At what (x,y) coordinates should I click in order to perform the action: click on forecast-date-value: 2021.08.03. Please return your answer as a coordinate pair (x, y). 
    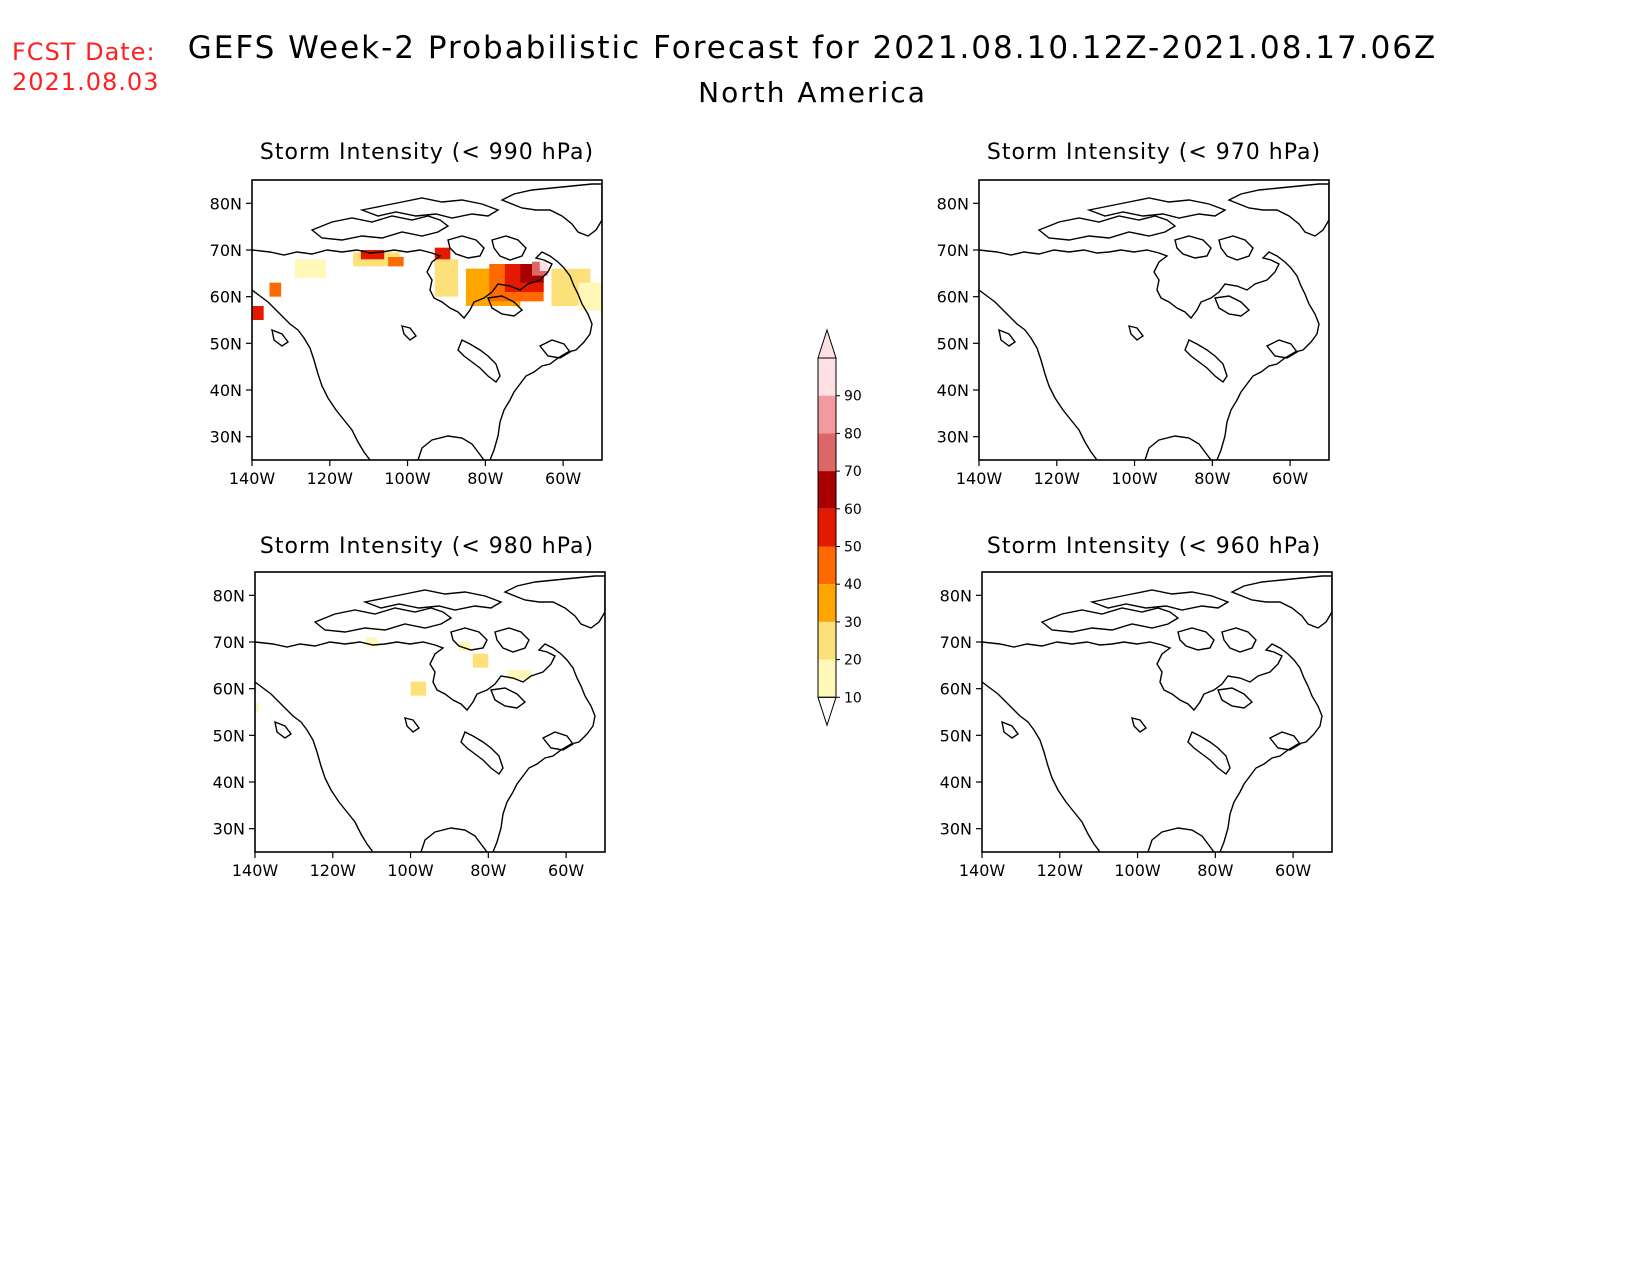
    Looking at the image, I should click on (86, 82).